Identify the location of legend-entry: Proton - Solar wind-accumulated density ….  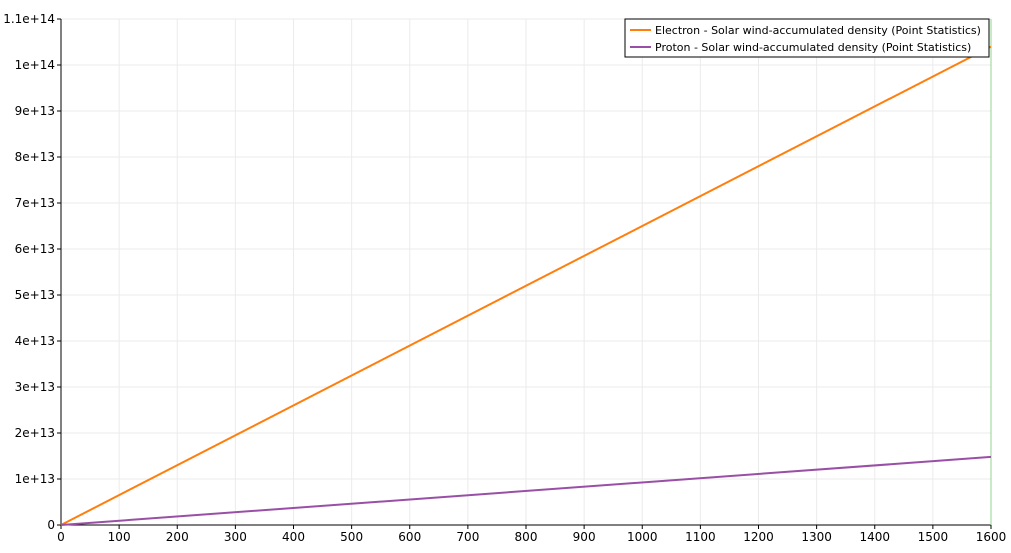
(813, 47).